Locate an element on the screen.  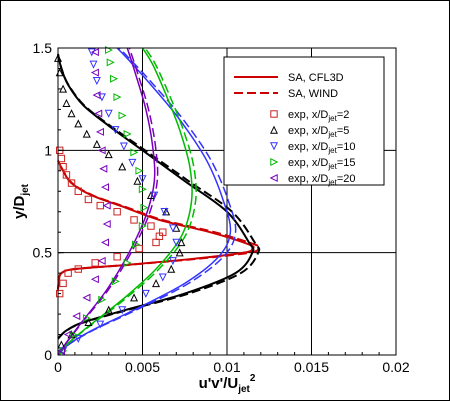
y-axis-title: y/Djet is located at coordinates (21, 201).